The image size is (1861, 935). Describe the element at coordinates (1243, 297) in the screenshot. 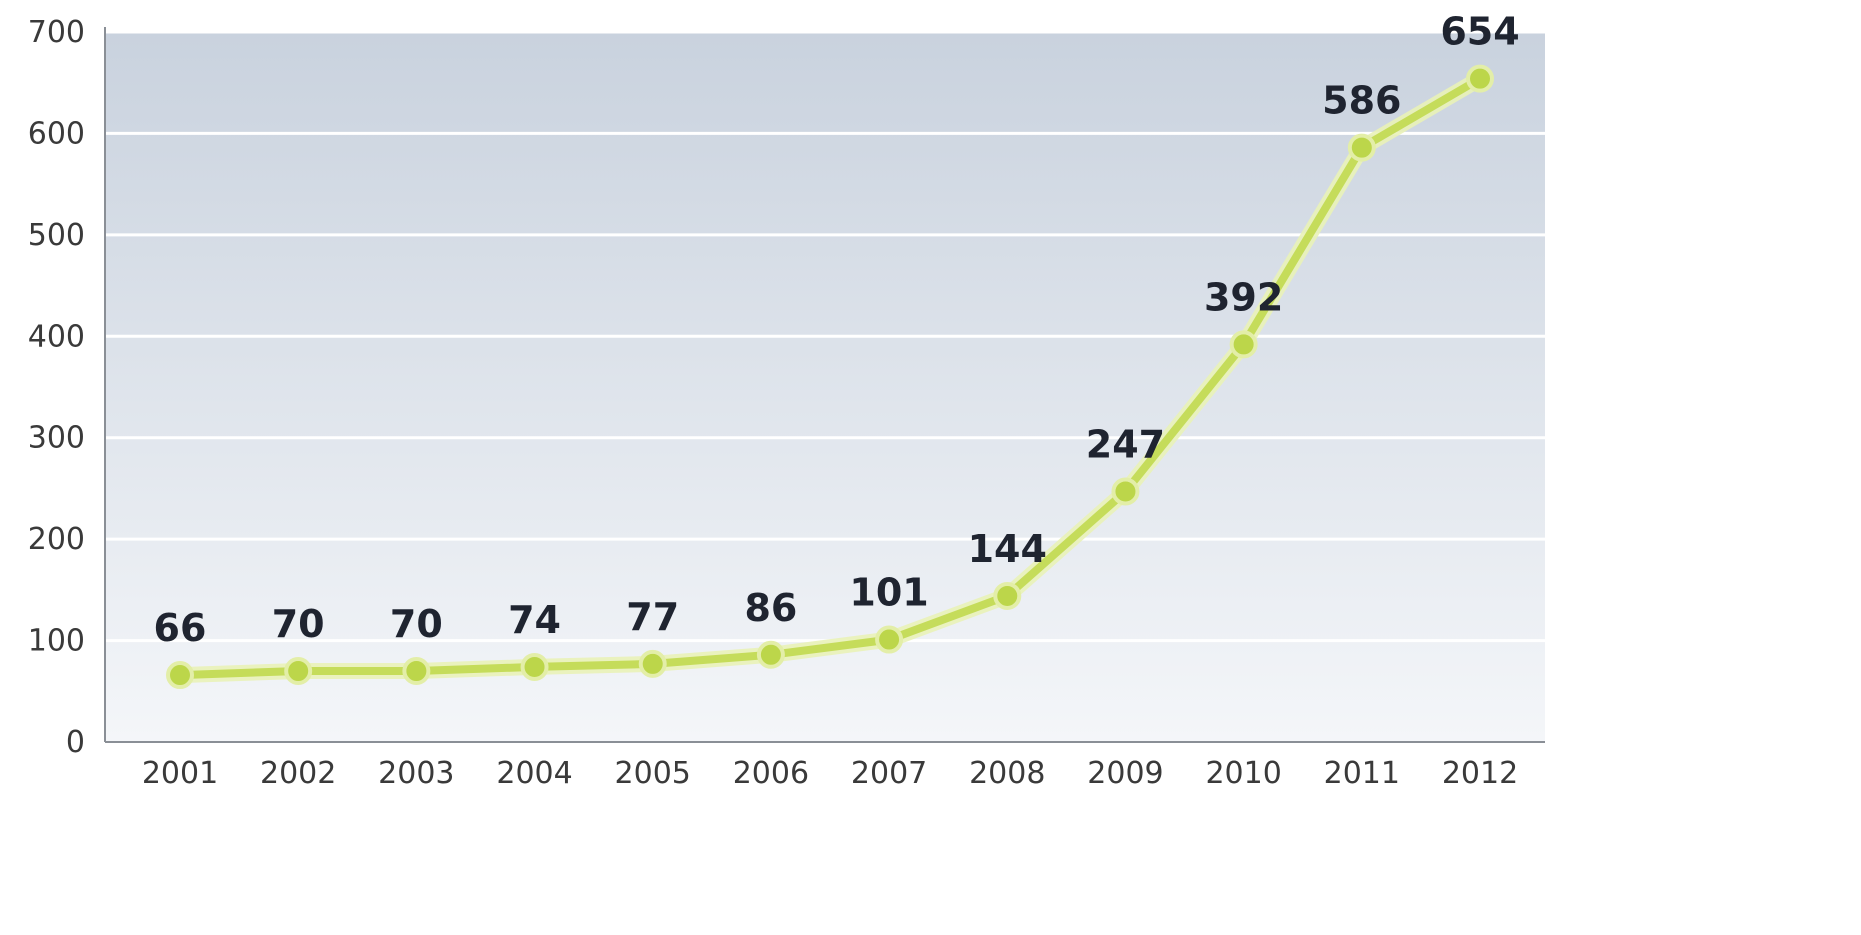

I see `data-label: 392` at that location.